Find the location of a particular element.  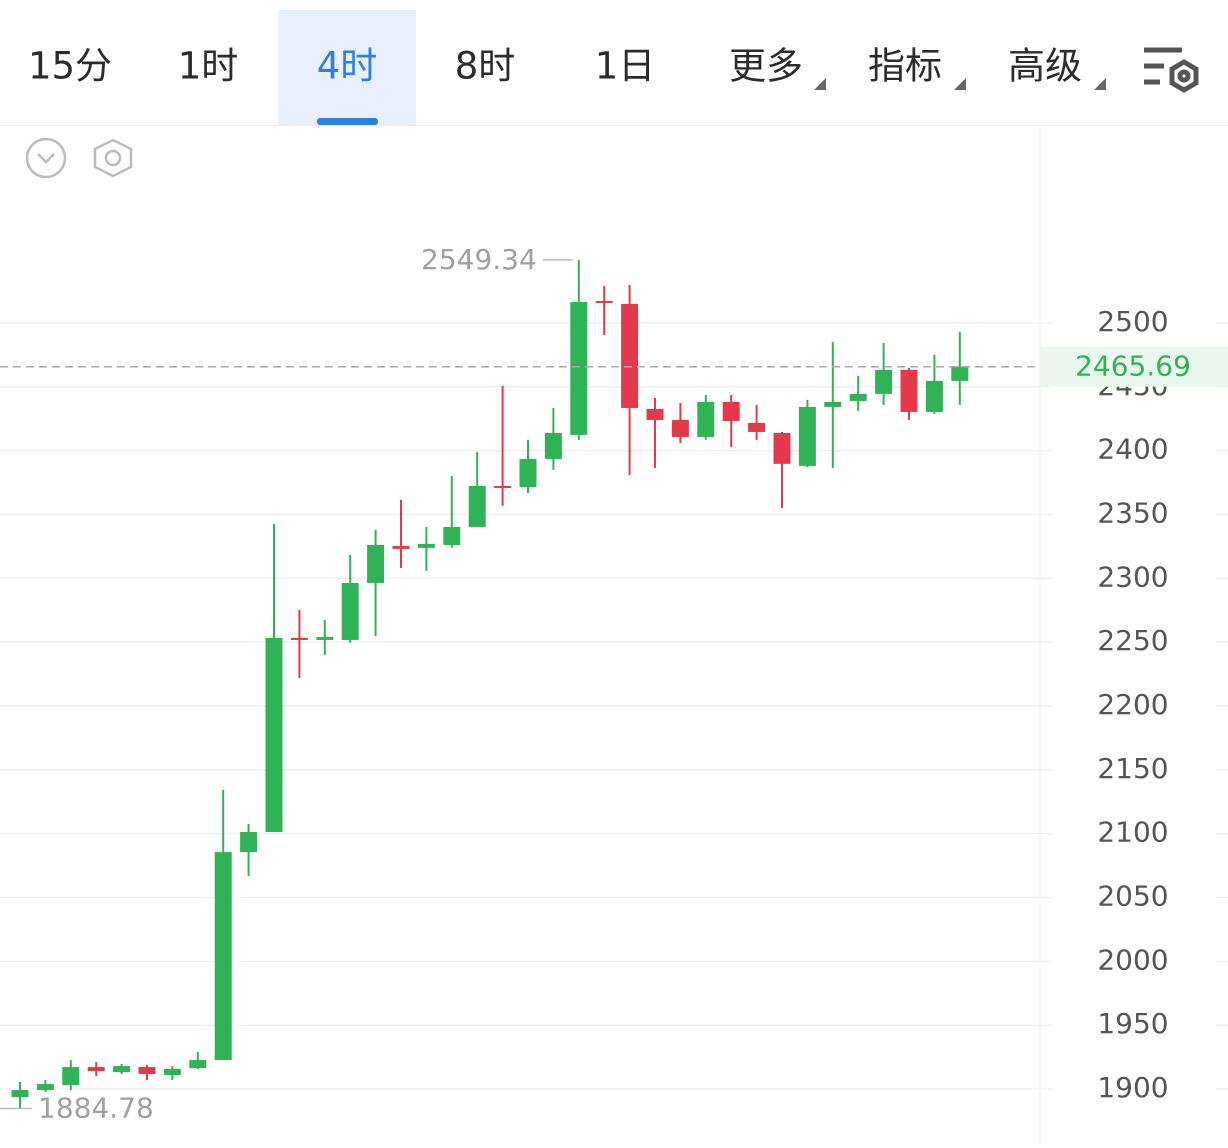

dropdown-tab: 高级 is located at coordinates (1045, 66).